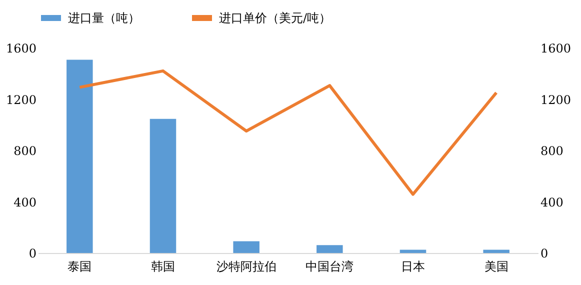 This screenshot has height=285, width=581. I want to click on y2-tick-label: 0, so click(544, 253).